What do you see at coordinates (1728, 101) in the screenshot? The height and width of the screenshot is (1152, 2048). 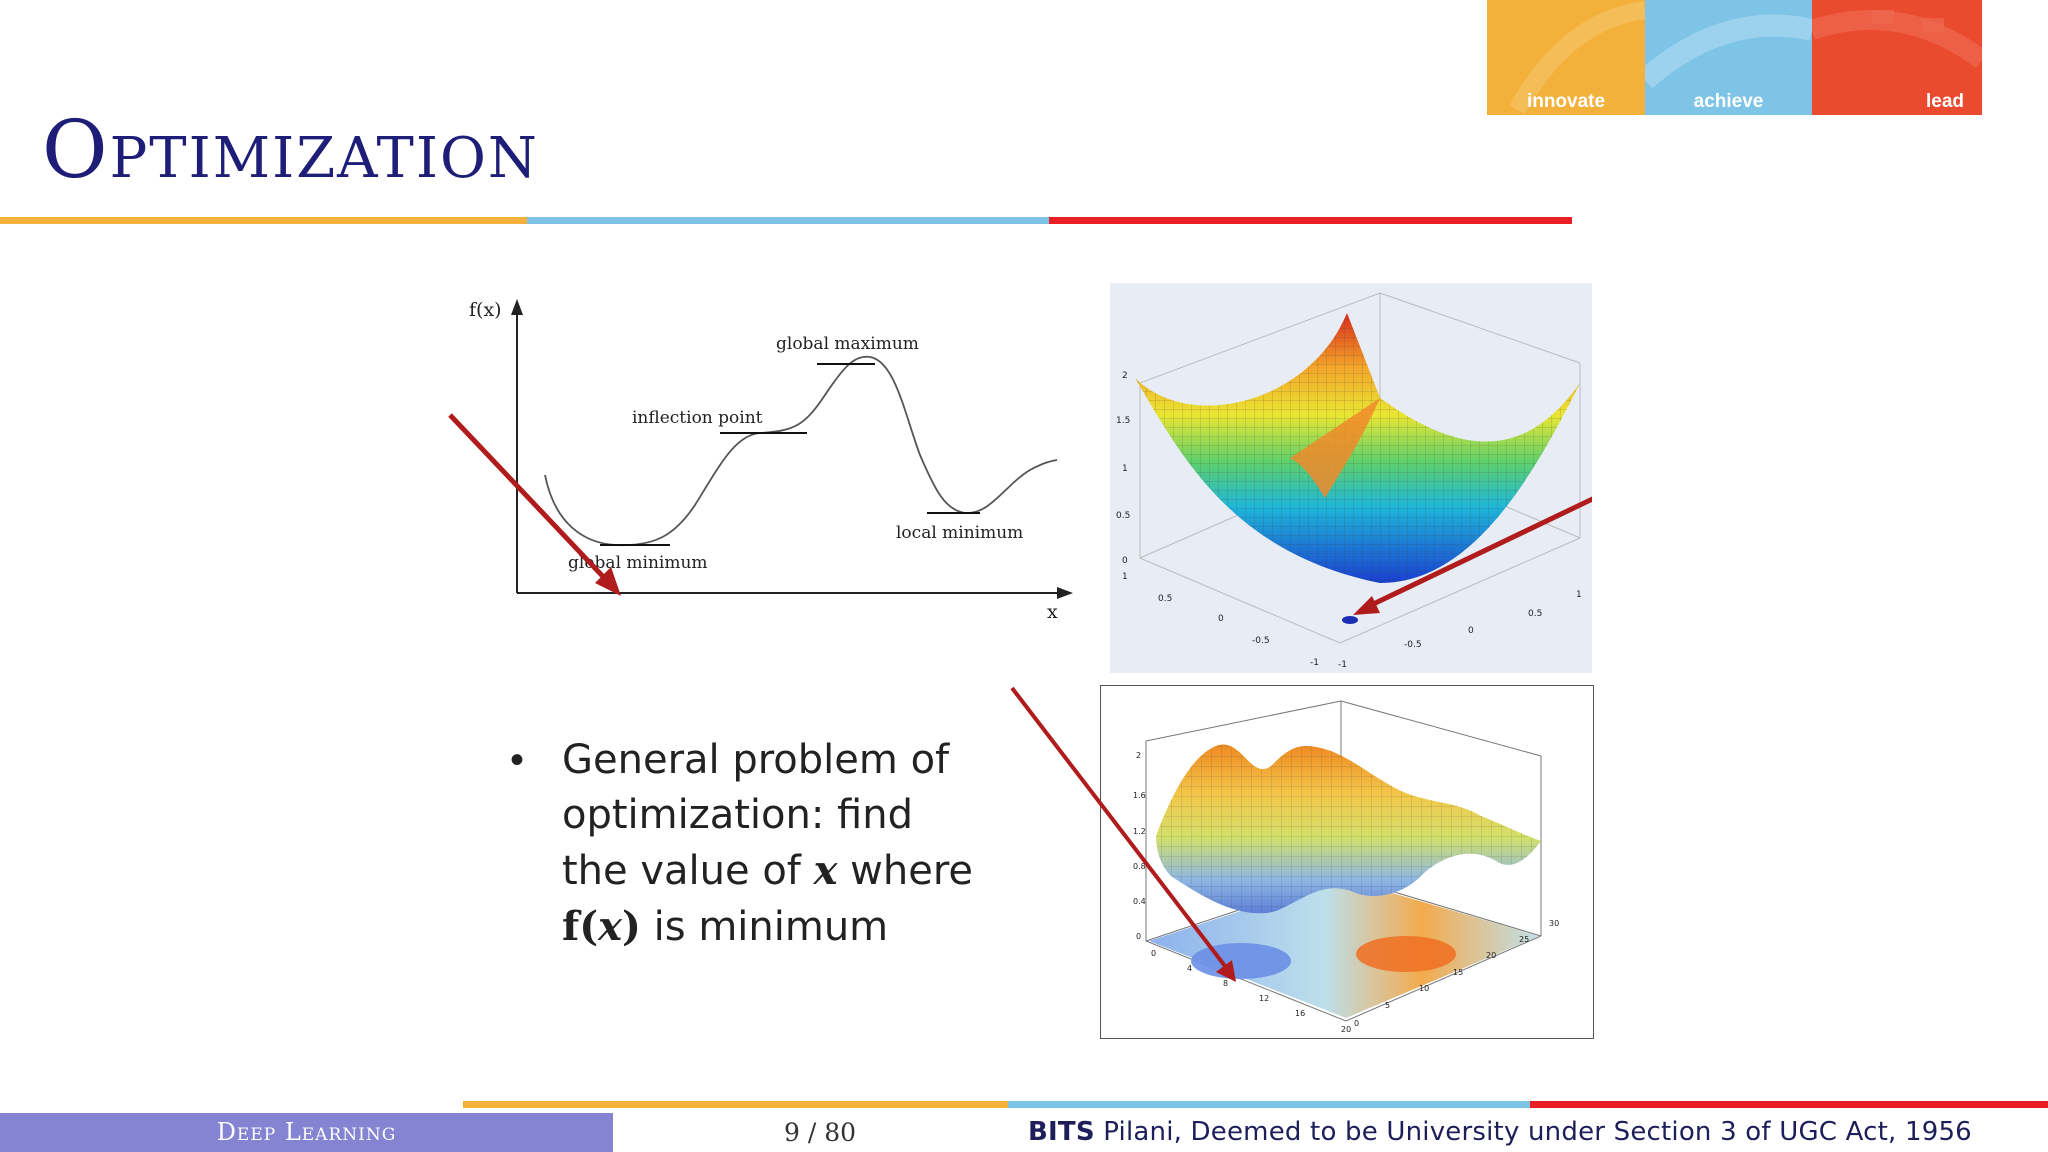 I see `brand-achieve-label: achieve` at bounding box center [1728, 101].